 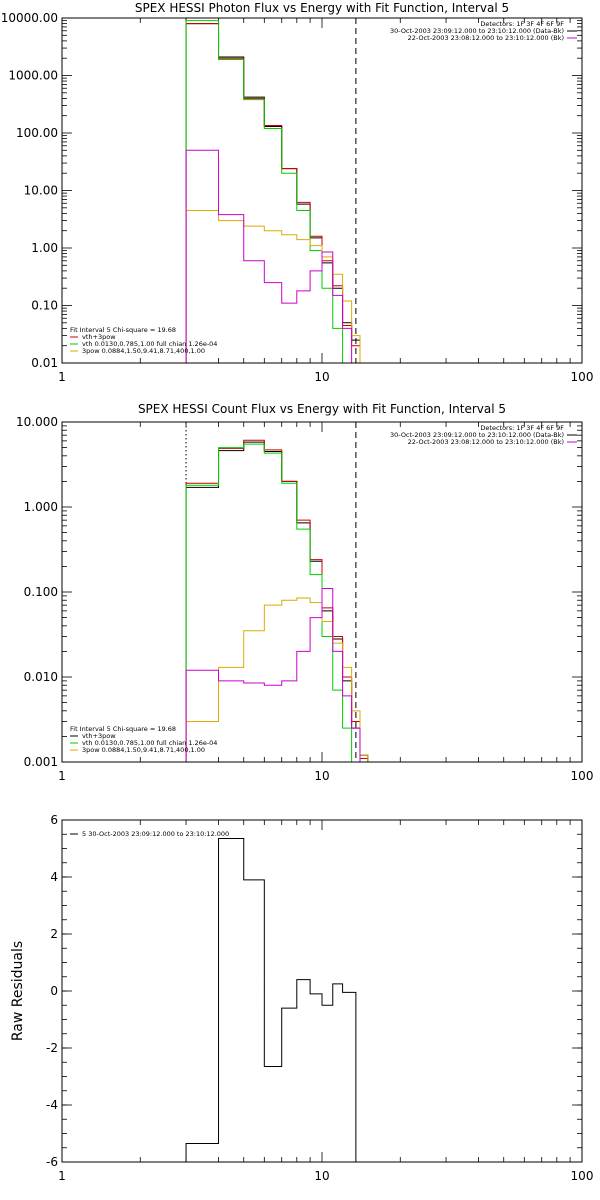 I want to click on y-tick-label: 1.00, so click(x=44, y=248).